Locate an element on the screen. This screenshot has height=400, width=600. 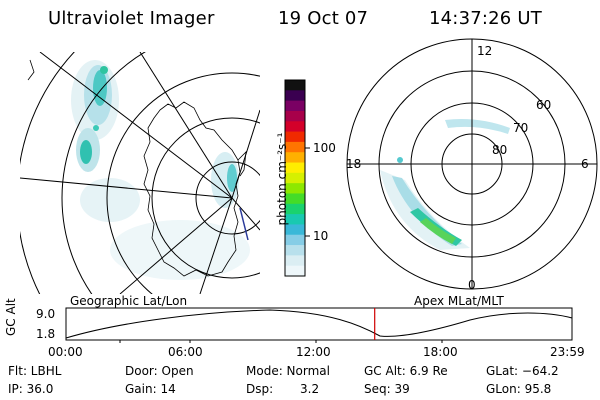
timeline-y-tick-1-8: 1.8 is located at coordinates (46, 334).